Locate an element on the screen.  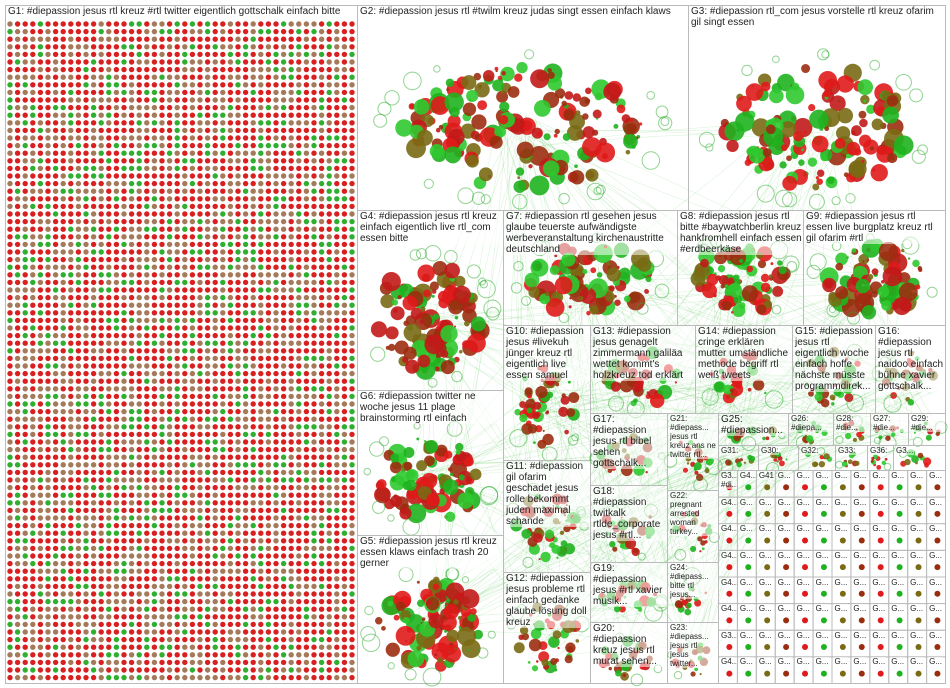
edge is located at coordinates (704, 541).